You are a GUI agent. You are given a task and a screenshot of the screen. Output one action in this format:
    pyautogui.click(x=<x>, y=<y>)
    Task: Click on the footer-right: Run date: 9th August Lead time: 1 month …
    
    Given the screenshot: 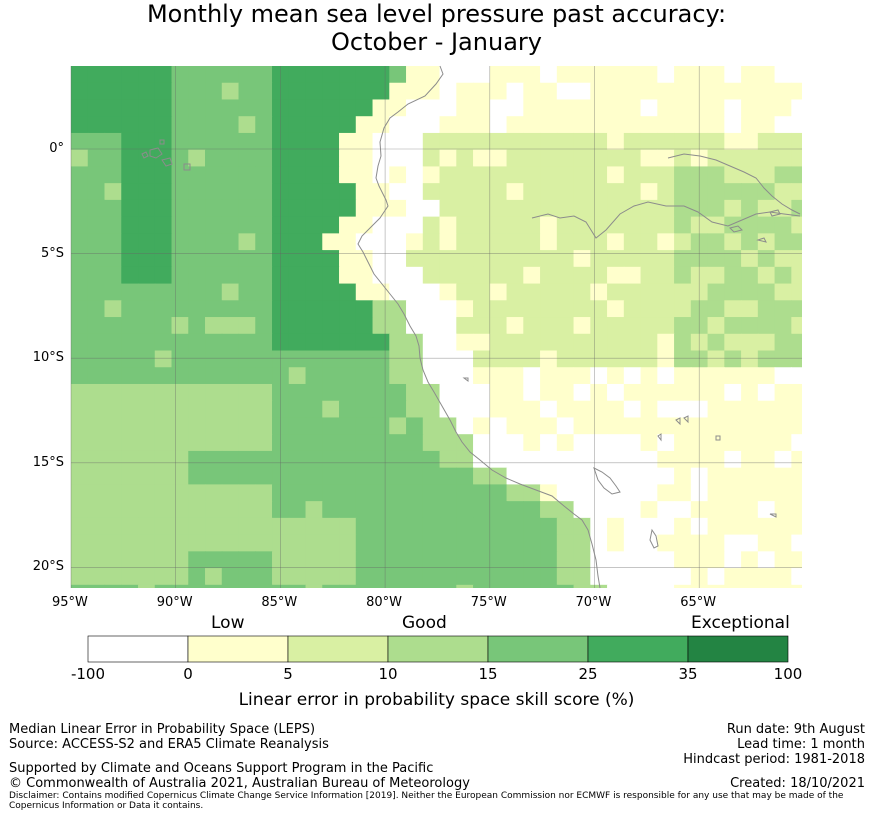 What is the action you would take?
    pyautogui.click(x=774, y=744)
    